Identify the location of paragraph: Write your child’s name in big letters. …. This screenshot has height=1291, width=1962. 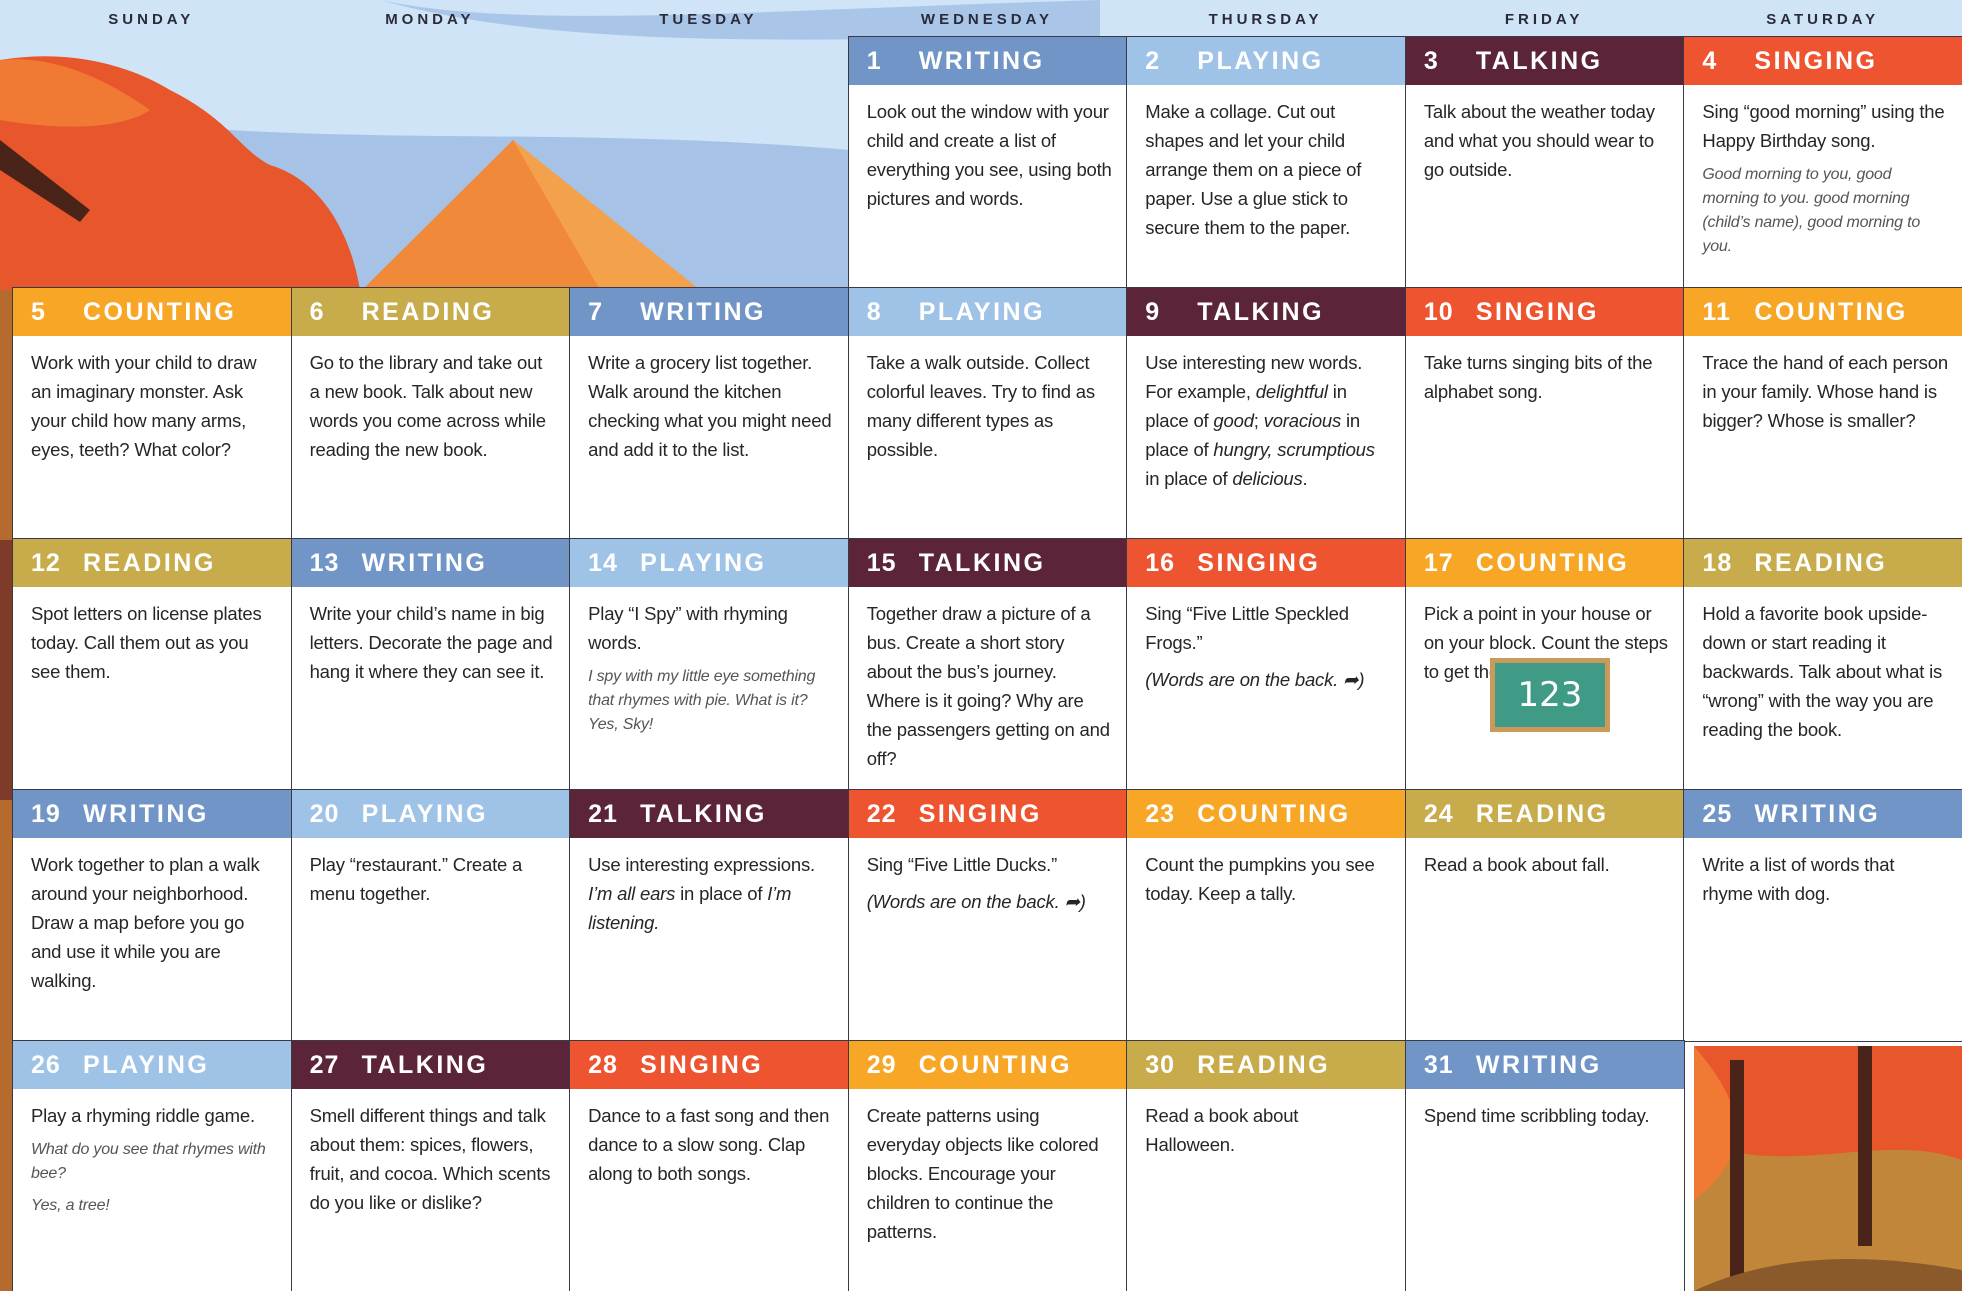
(433, 642).